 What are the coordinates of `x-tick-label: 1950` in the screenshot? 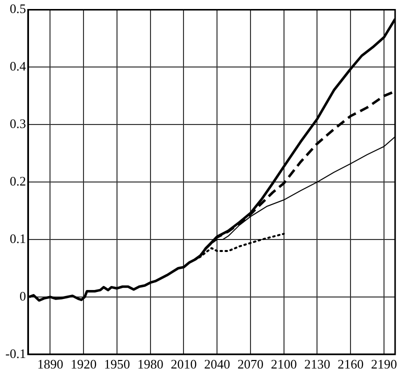 It's located at (117, 364).